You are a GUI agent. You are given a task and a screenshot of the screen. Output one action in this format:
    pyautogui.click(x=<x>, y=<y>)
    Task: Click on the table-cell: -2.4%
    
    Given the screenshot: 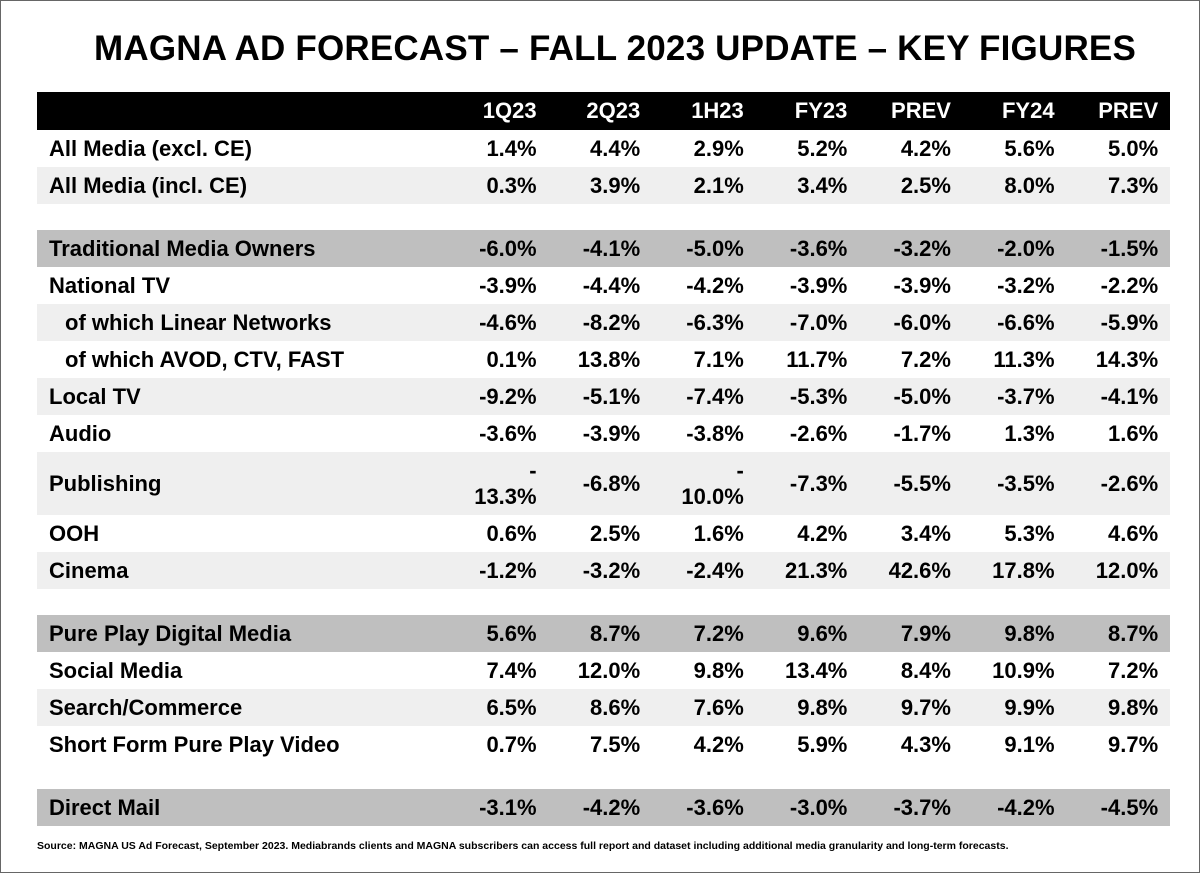 What is the action you would take?
    pyautogui.click(x=715, y=570)
    